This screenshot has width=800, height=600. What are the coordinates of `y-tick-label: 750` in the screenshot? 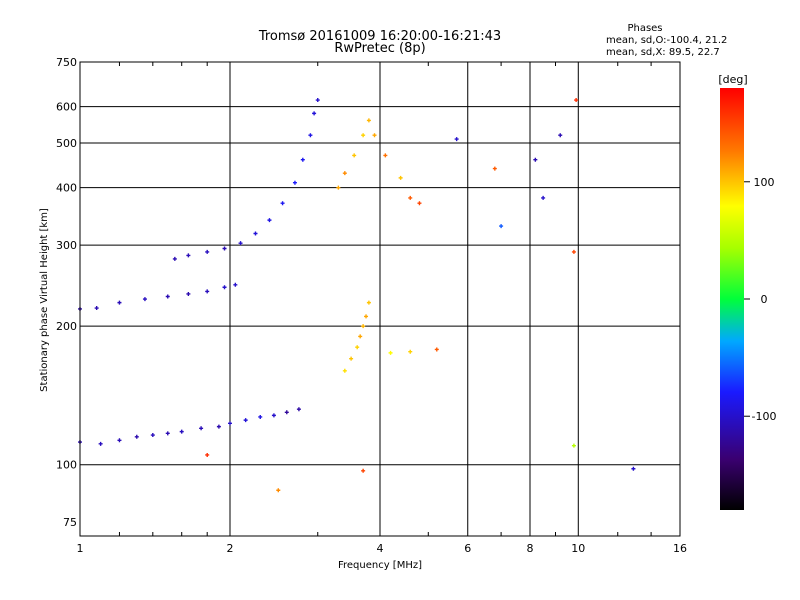 It's located at (66, 62).